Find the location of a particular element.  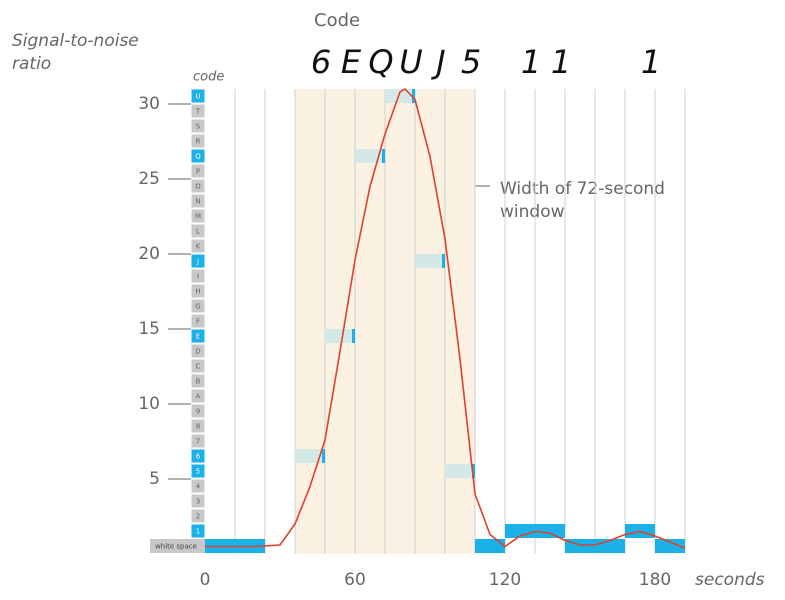

code-cell-label: L is located at coordinates (198, 232).